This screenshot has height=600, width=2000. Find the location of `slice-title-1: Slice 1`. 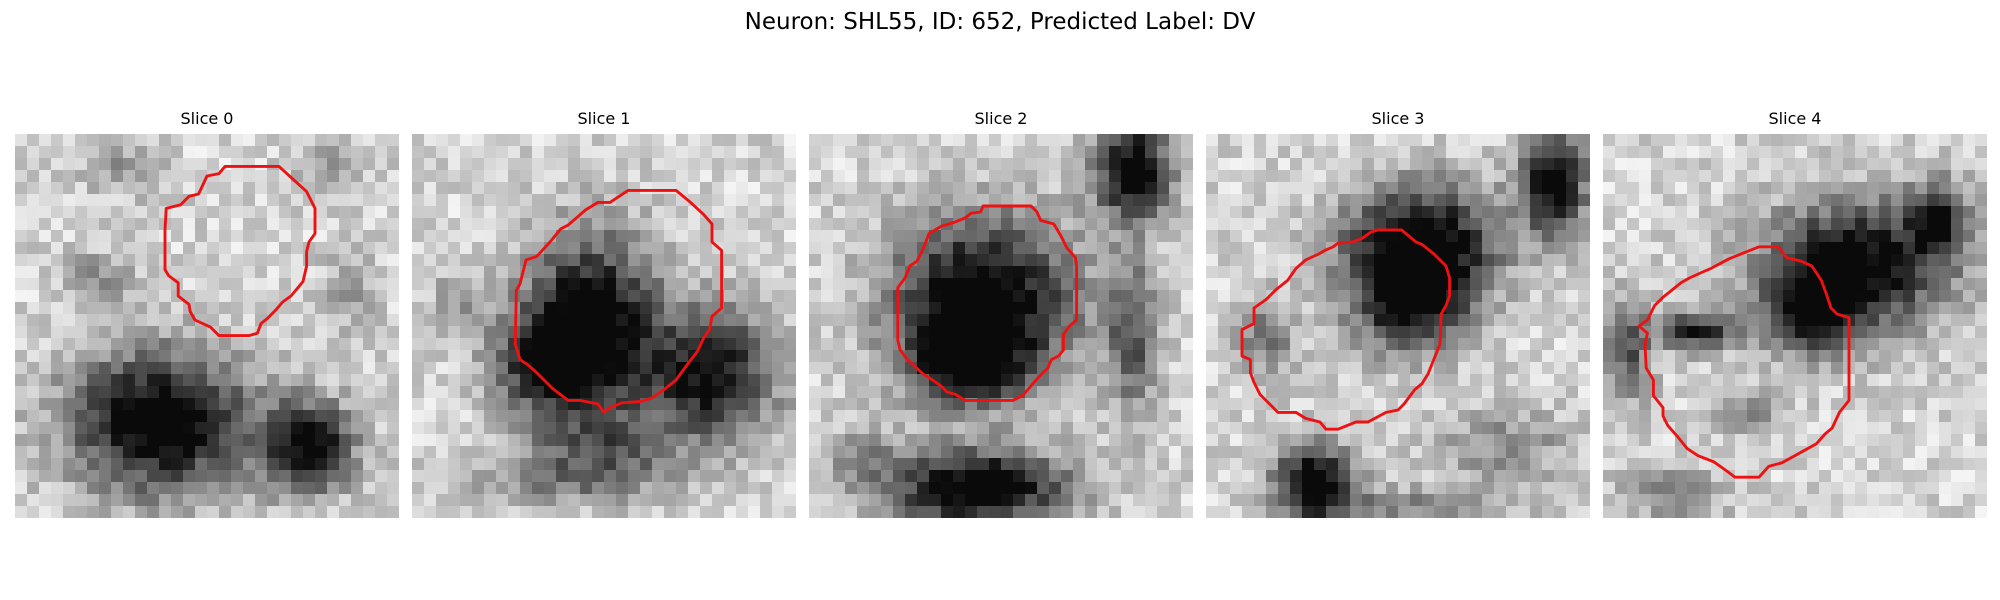

slice-title-1: Slice 1 is located at coordinates (604, 118).